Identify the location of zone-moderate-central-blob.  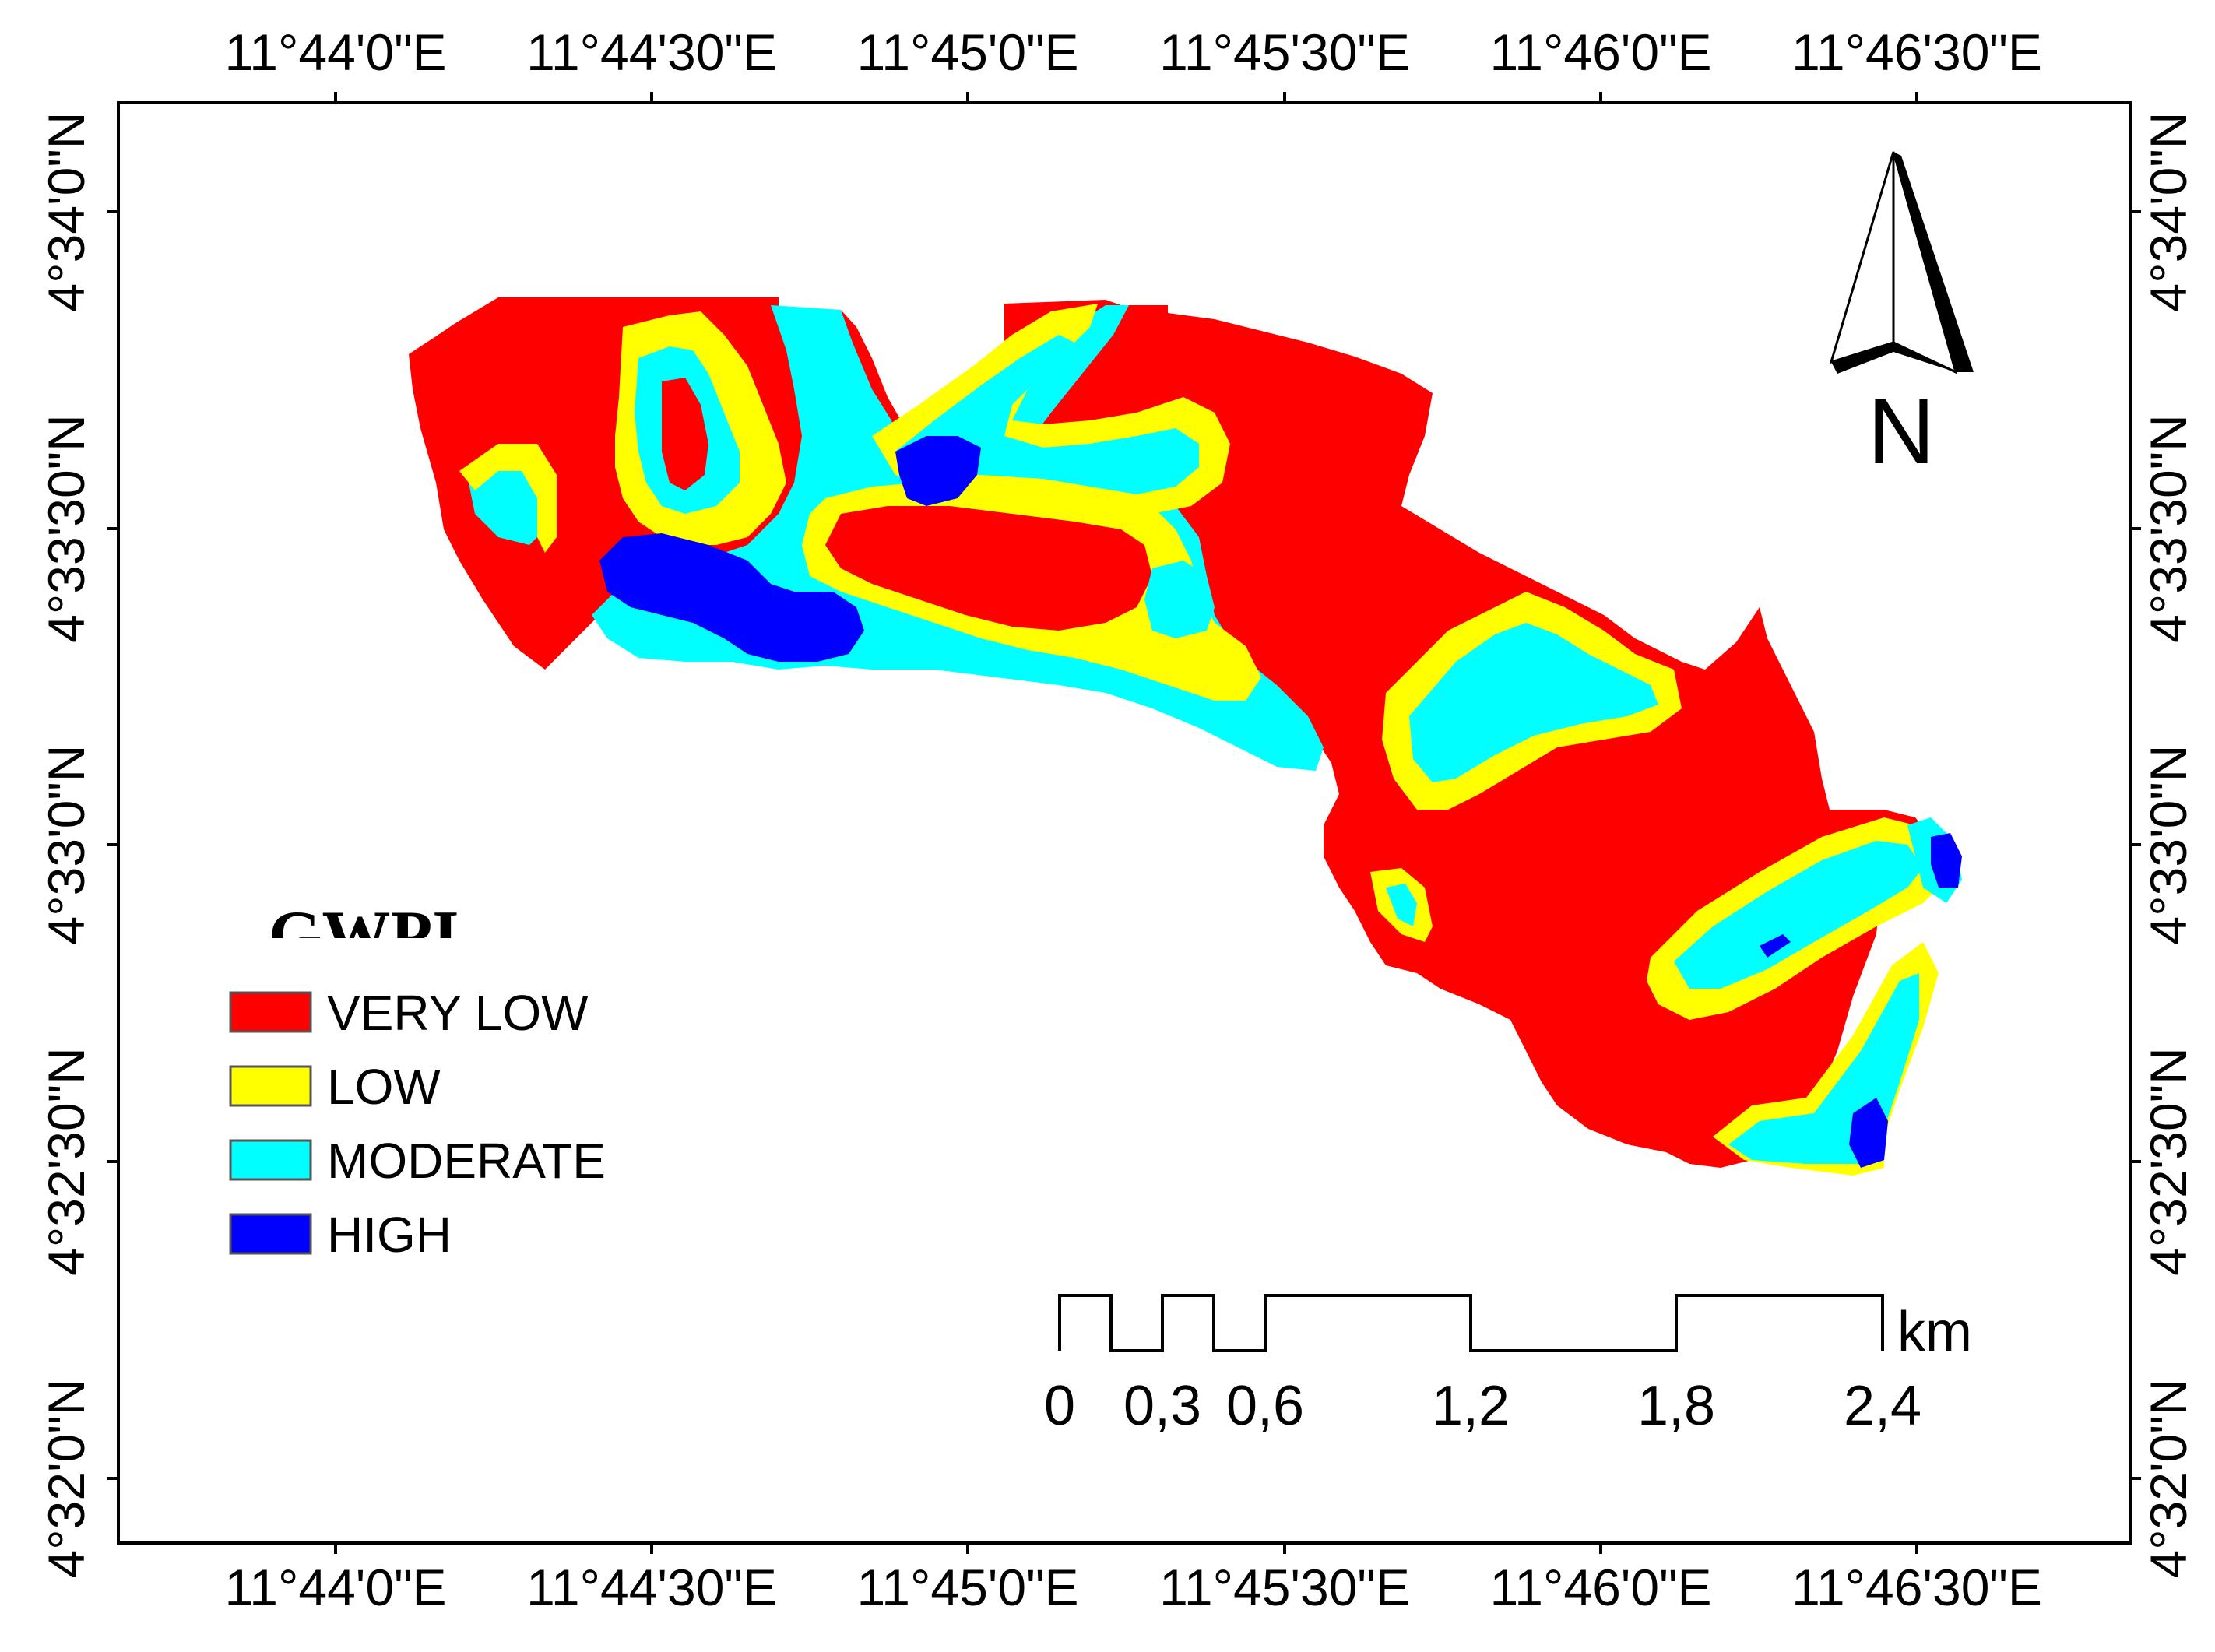
(1179, 599).